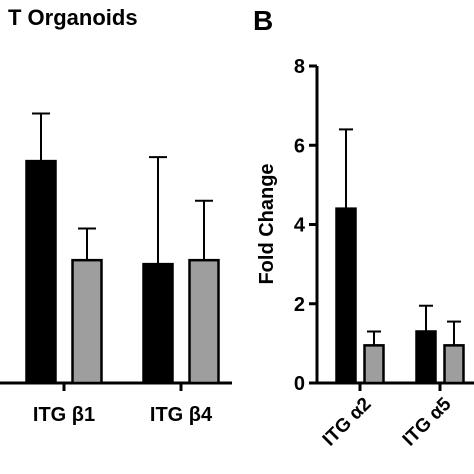 The width and height of the screenshot is (474, 474). I want to click on panel-a-category-label: ITG β1, so click(64, 415).